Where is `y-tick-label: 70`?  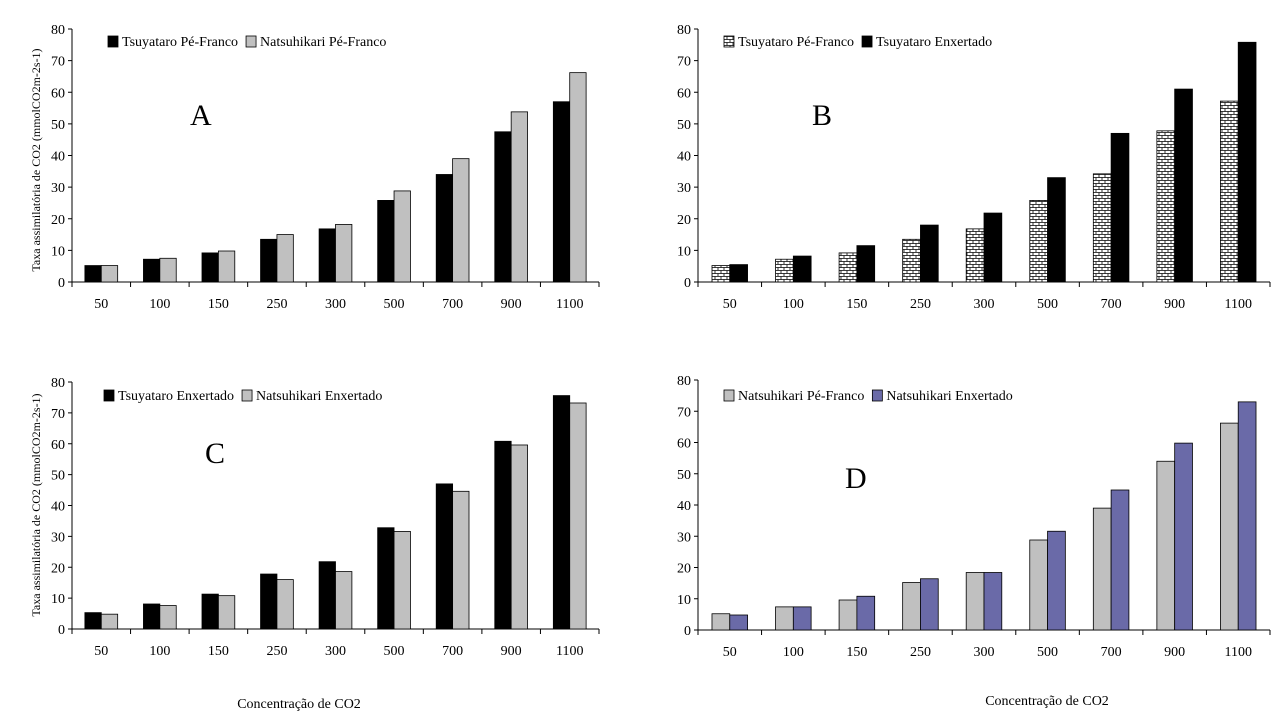 y-tick-label: 70 is located at coordinates (684, 62).